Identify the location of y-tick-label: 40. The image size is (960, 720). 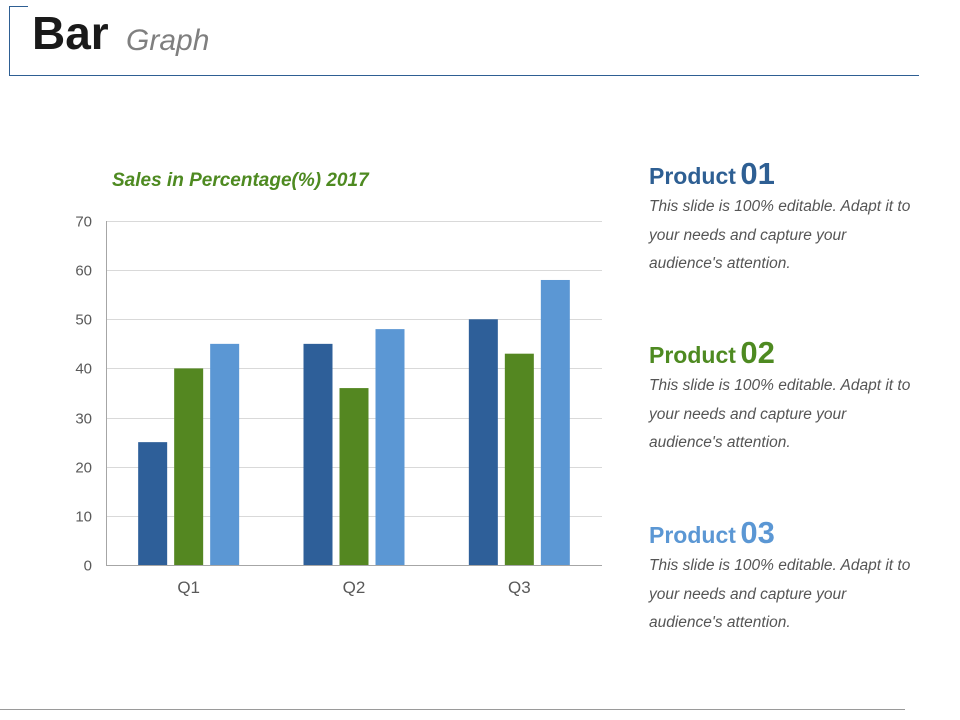
(83, 369).